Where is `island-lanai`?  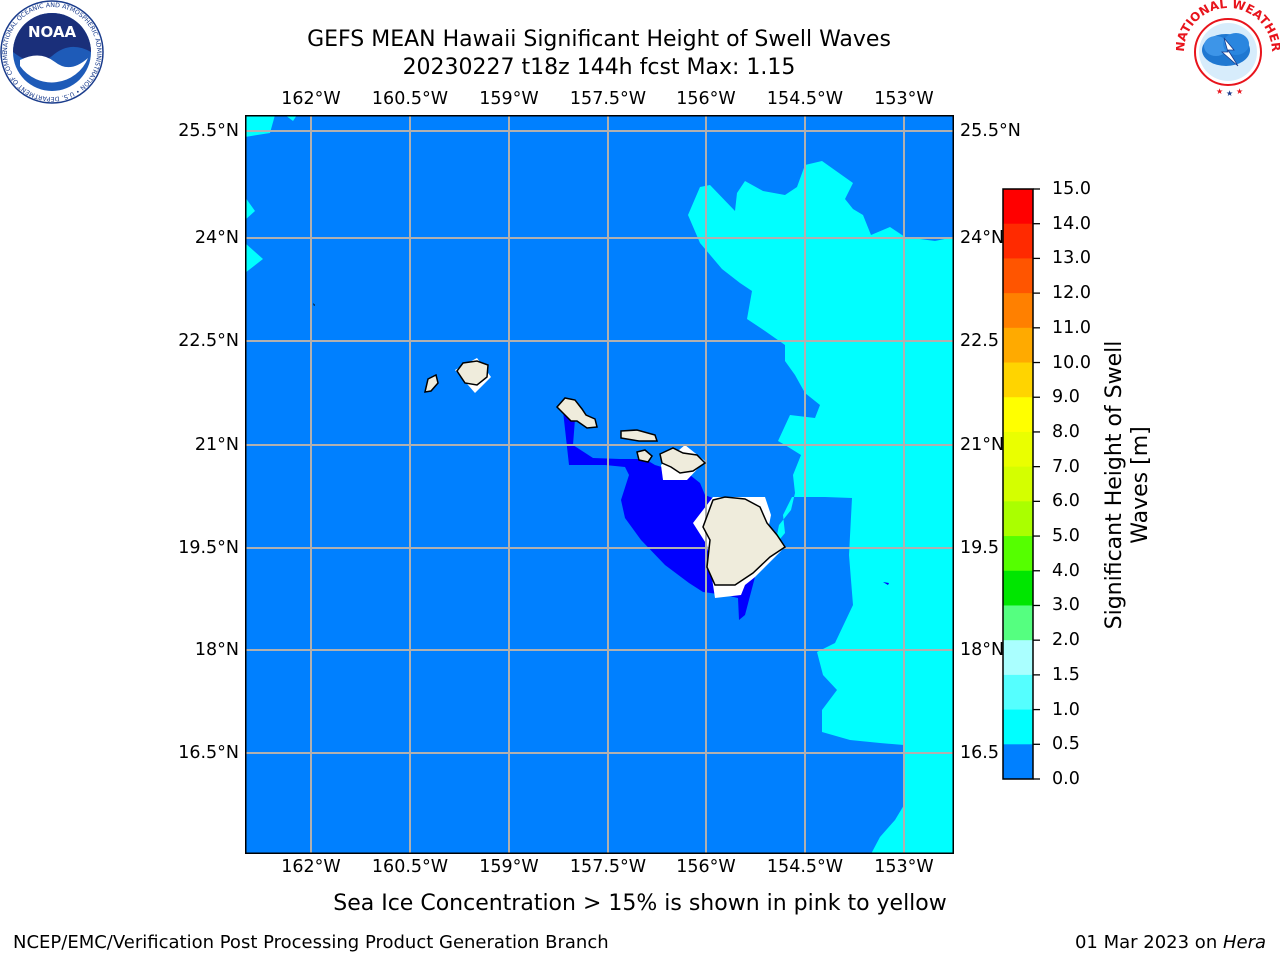 island-lanai is located at coordinates (644, 456).